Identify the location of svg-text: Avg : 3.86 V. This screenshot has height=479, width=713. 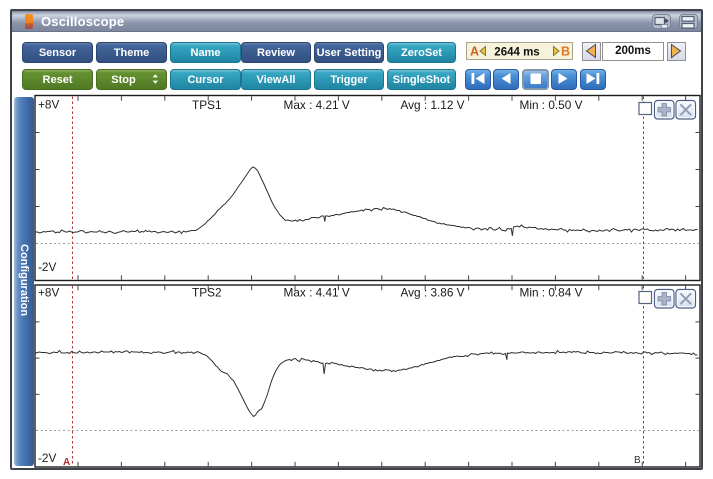
(433, 293).